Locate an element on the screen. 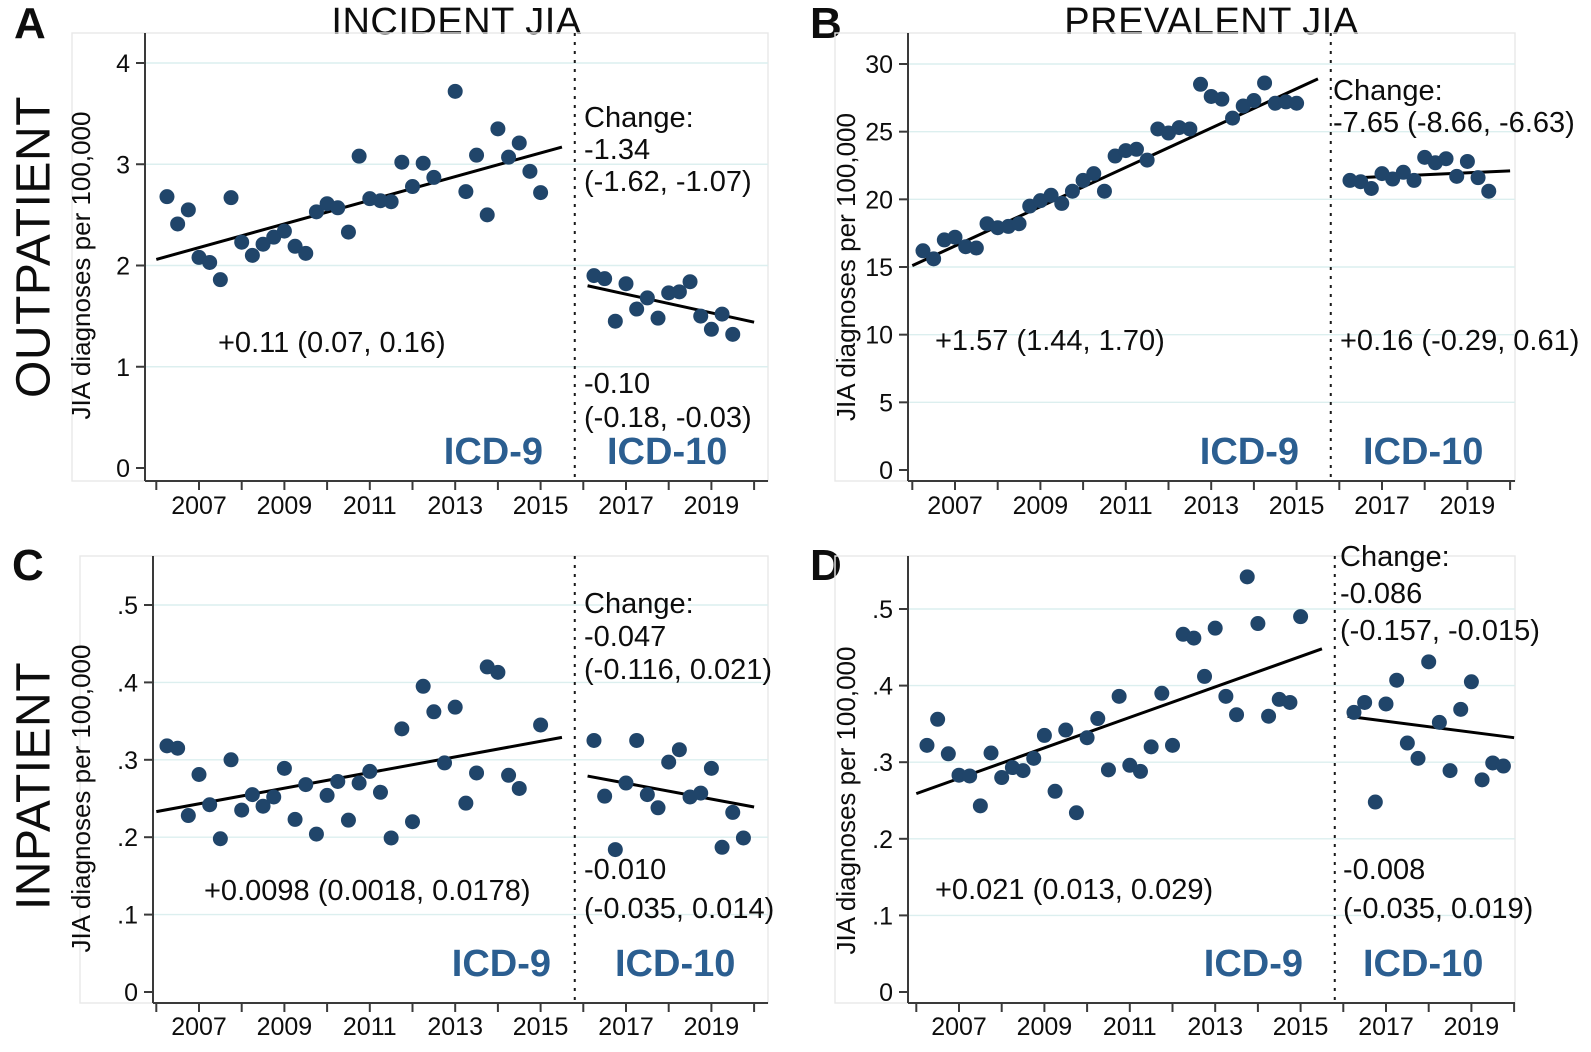  annotation-change: -1.34 is located at coordinates (617, 150).